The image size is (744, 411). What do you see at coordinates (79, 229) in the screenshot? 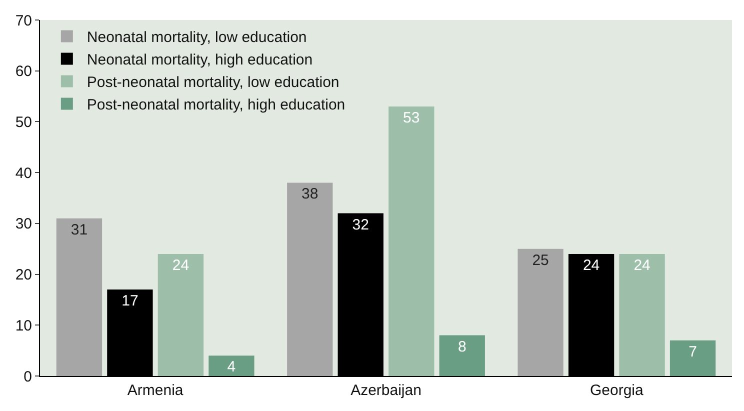
I see `data-label: 31` at bounding box center [79, 229].